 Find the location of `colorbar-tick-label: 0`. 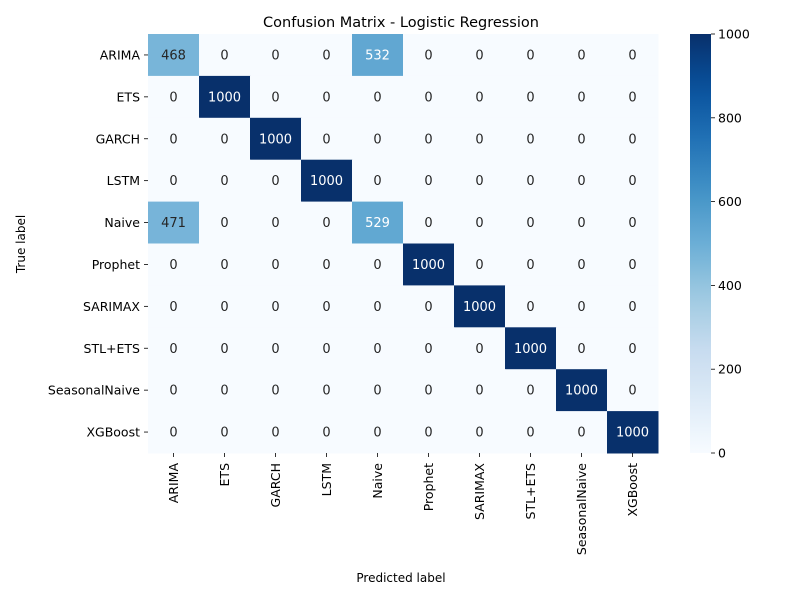

colorbar-tick-label: 0 is located at coordinates (722, 453).